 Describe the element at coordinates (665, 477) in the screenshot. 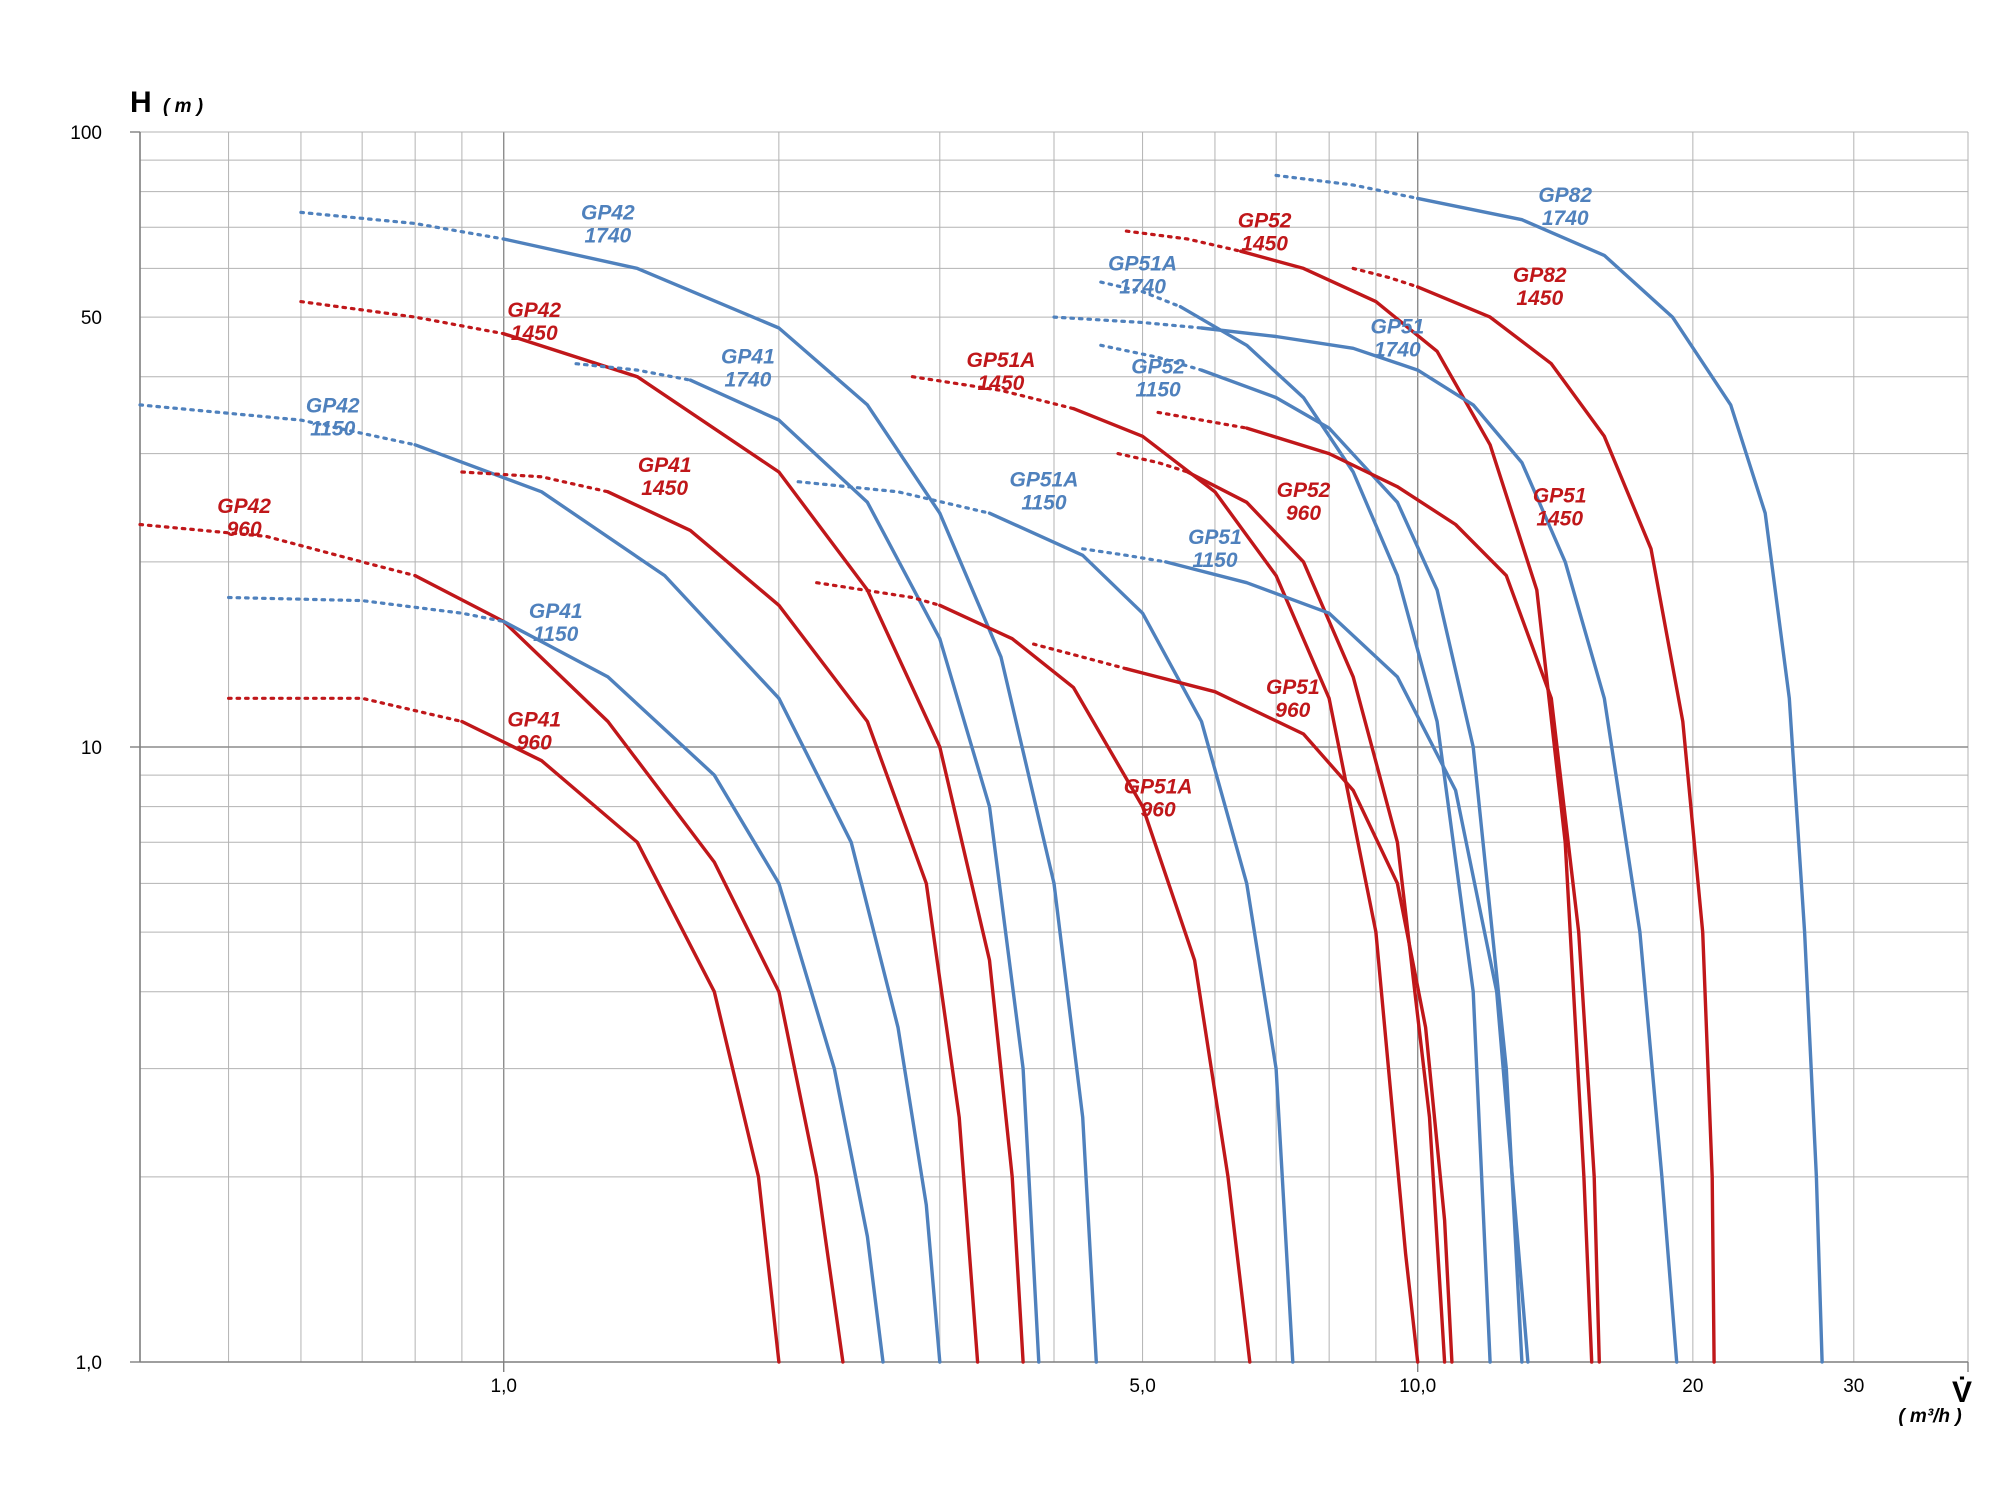

I see `curve-label-gp41-1450: GP41 1450` at that location.